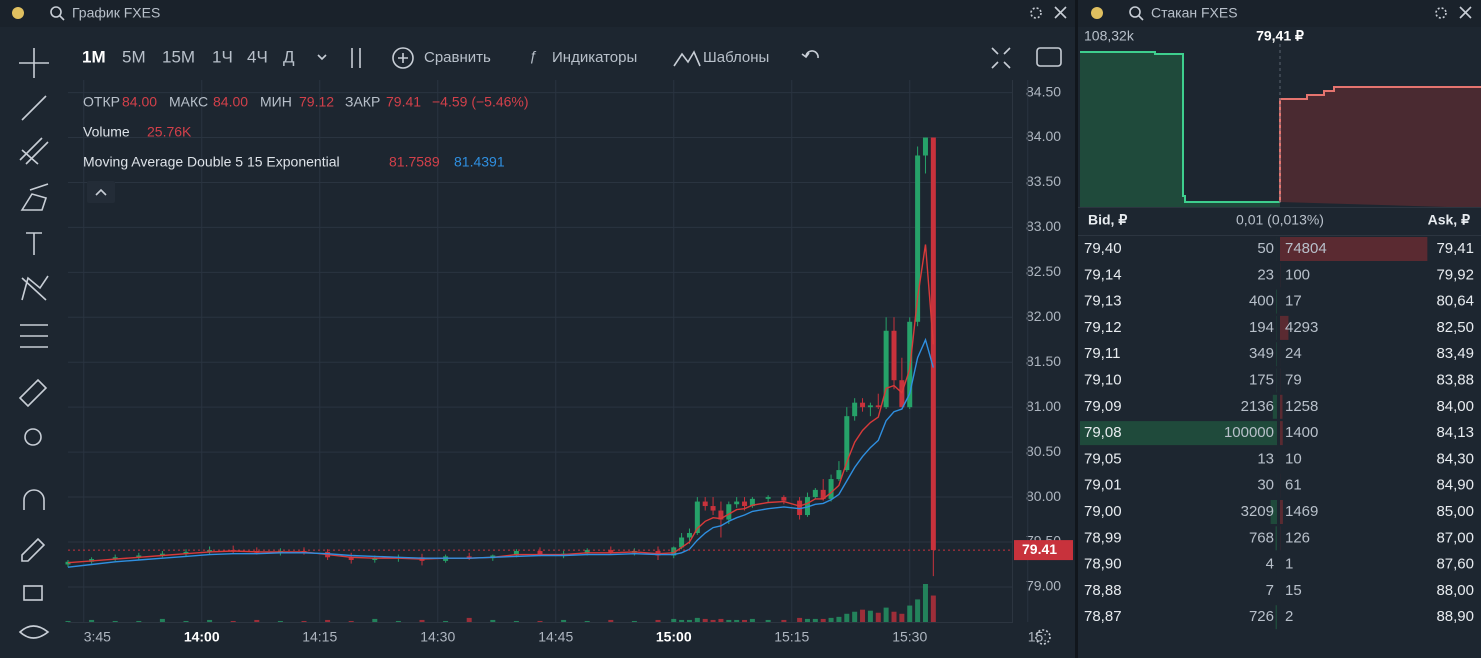 This screenshot has height=658, width=1481. I want to click on lock-tool, so click(33, 593).